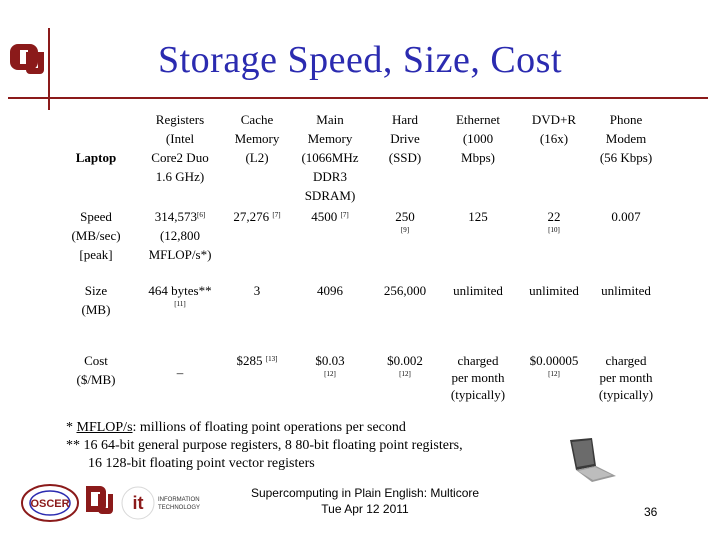 This screenshot has width=720, height=540. Describe the element at coordinates (249, 360) in the screenshot. I see `cell-value: $285` at that location.